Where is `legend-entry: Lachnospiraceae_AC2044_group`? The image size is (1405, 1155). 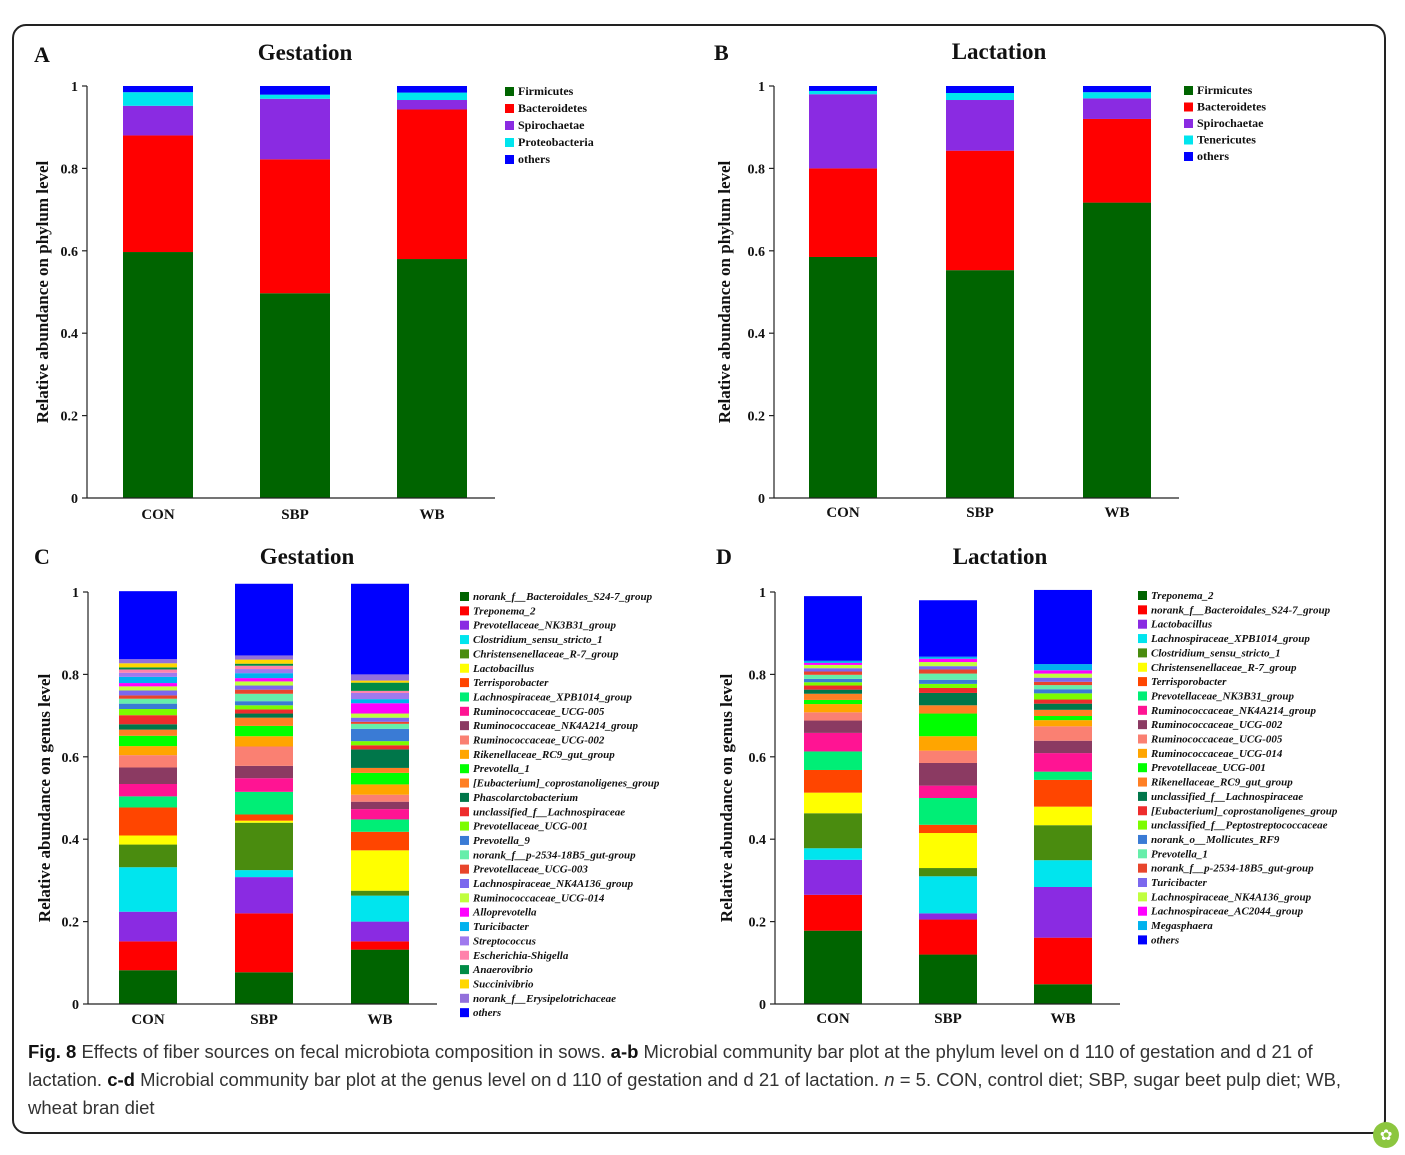 legend-entry: Lachnospiraceae_AC2044_group is located at coordinates (1227, 912).